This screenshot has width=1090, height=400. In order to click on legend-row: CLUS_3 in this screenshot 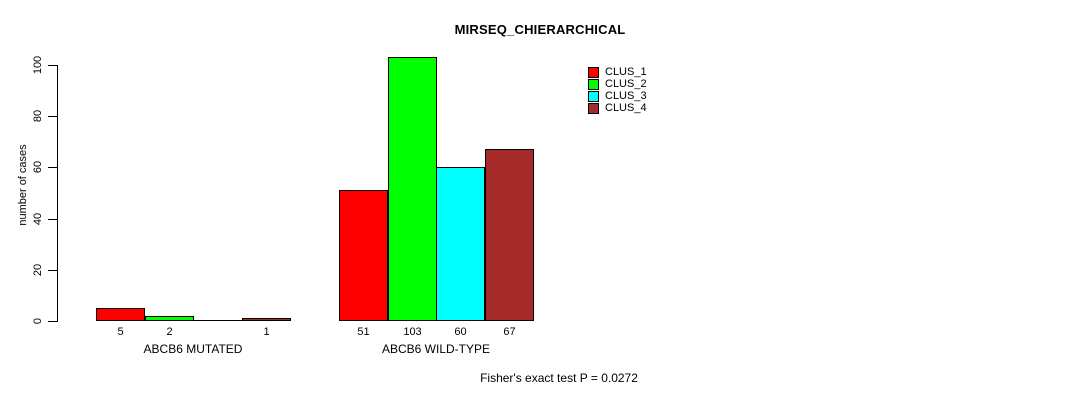, I will do `click(617, 96)`.